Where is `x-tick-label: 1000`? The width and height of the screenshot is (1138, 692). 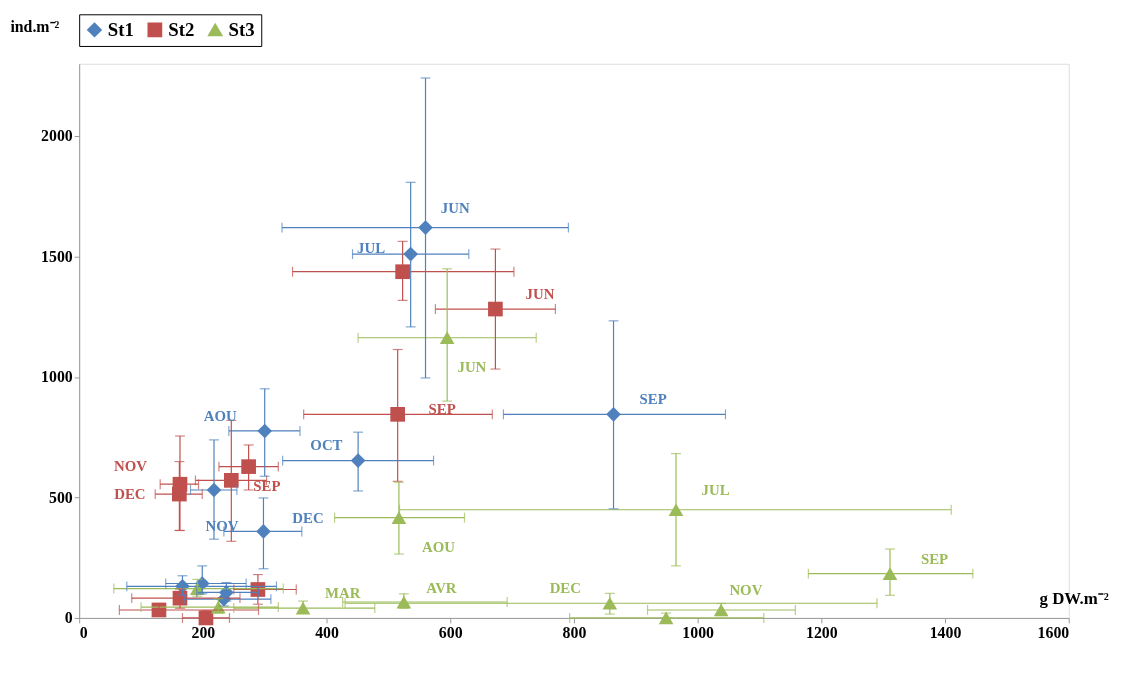 x-tick-label: 1000 is located at coordinates (698, 633).